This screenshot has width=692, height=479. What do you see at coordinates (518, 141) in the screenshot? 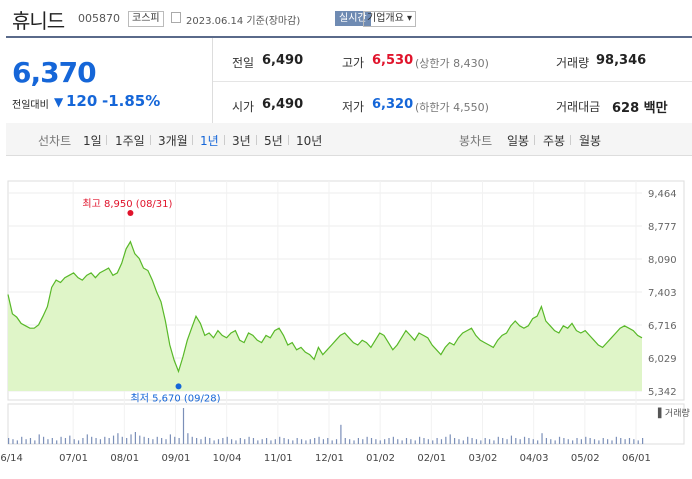
I see `tab-daily-candle: 일봉` at bounding box center [518, 141].